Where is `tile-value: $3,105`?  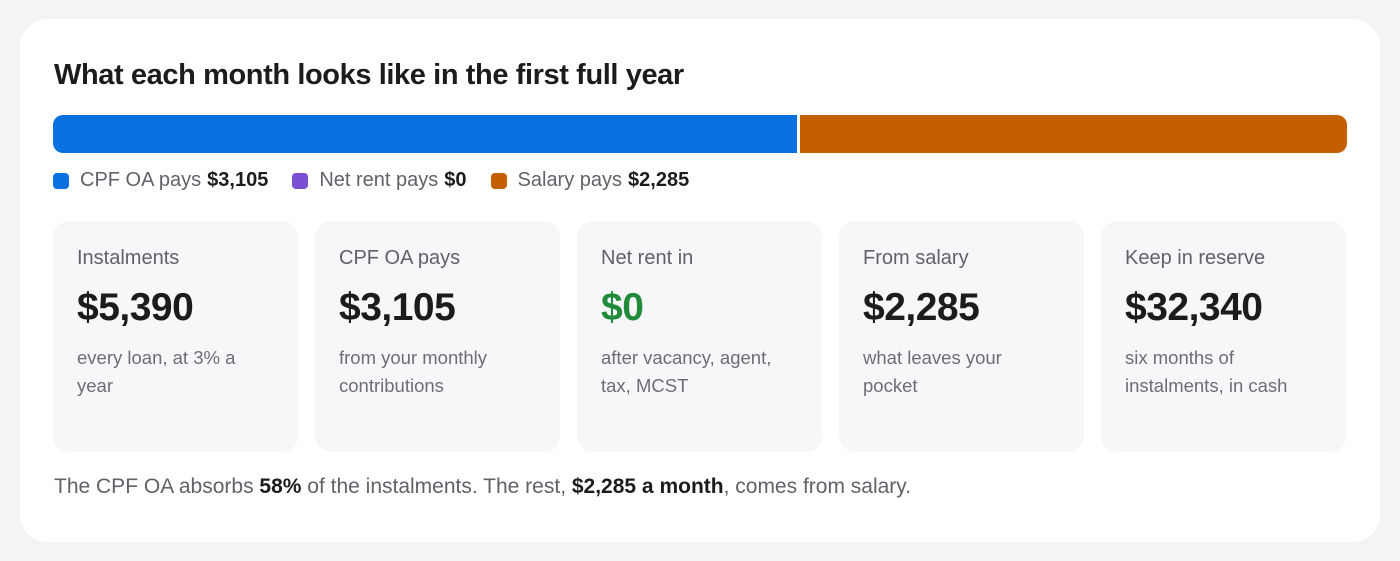 tile-value: $3,105 is located at coordinates (397, 307).